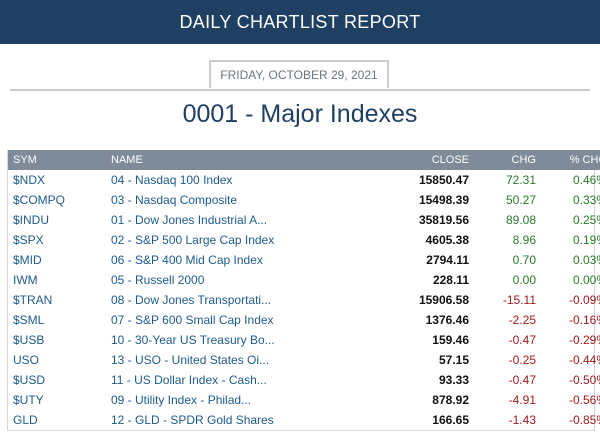  Describe the element at coordinates (522, 420) in the screenshot. I see `change-value: -1.43` at that location.